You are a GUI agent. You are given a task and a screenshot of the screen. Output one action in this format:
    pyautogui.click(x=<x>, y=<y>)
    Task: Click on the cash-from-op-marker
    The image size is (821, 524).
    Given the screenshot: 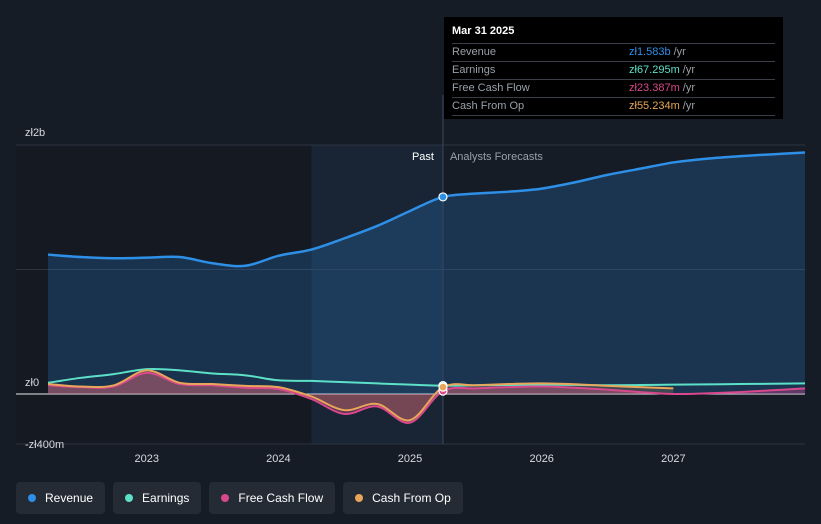 What is the action you would take?
    pyautogui.click(x=443, y=387)
    